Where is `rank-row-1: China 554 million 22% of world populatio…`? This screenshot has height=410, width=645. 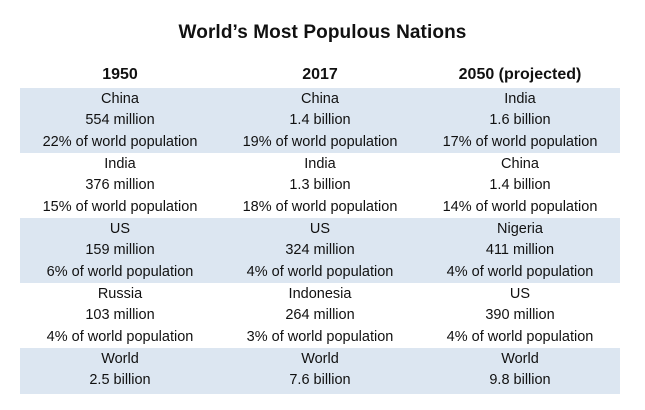
rank-row-1: China 554 million 22% of world populatio… is located at coordinates (320, 120).